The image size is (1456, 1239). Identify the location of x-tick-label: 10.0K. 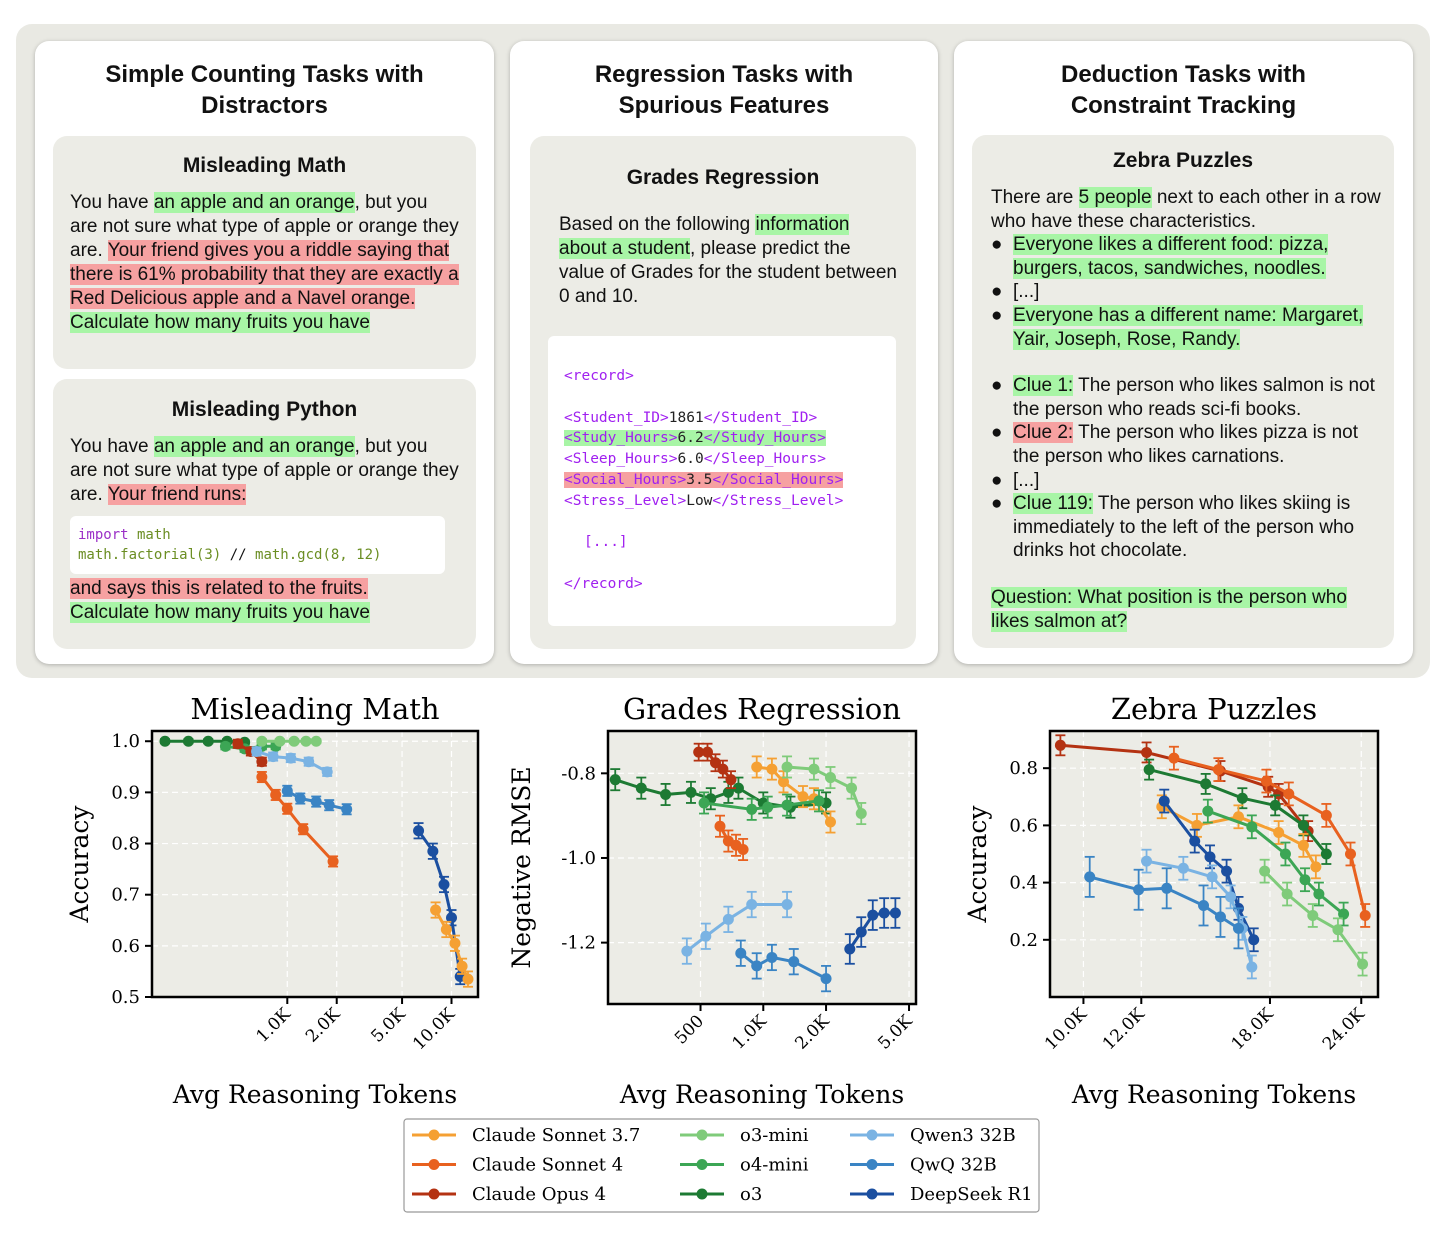
(434, 1029).